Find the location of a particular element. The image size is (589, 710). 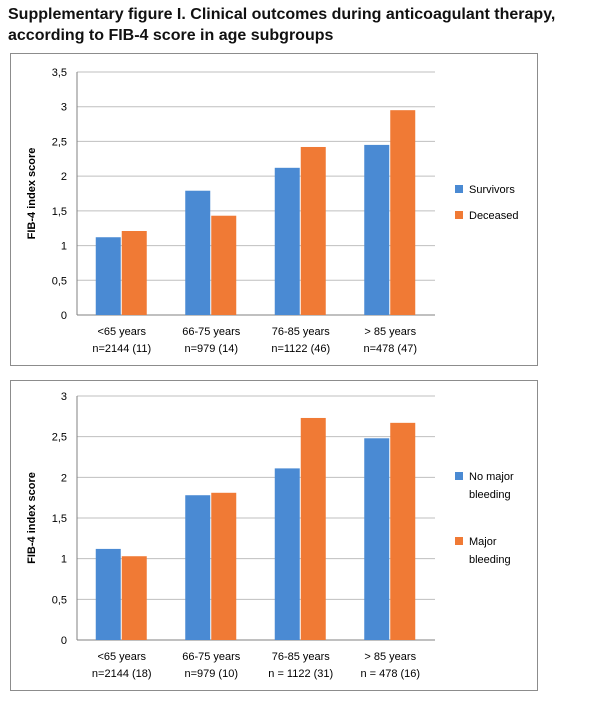

c2-category-label: n=979 (10) is located at coordinates (211, 674).